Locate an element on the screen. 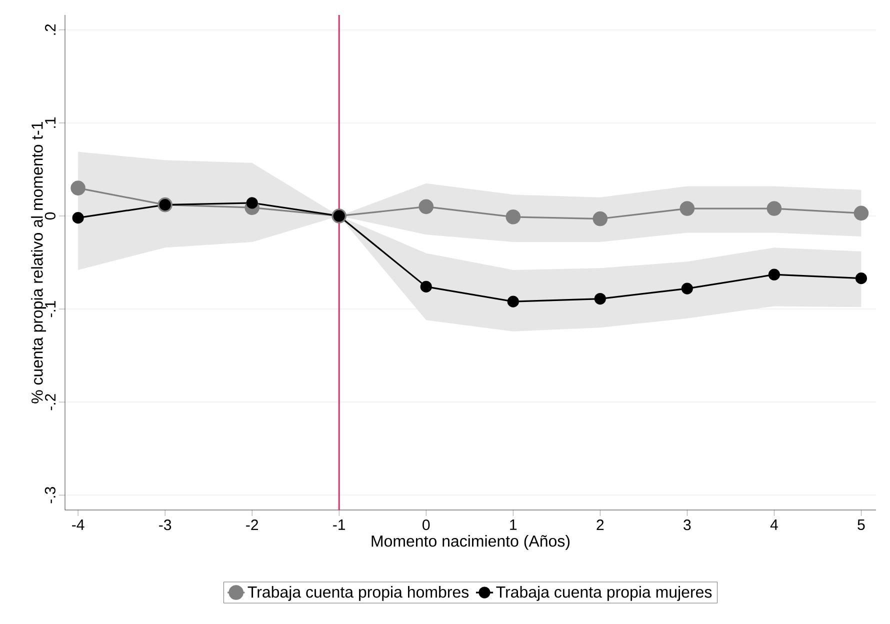 This screenshot has width=890, height=624. x-tick-label: -2 is located at coordinates (252, 525).